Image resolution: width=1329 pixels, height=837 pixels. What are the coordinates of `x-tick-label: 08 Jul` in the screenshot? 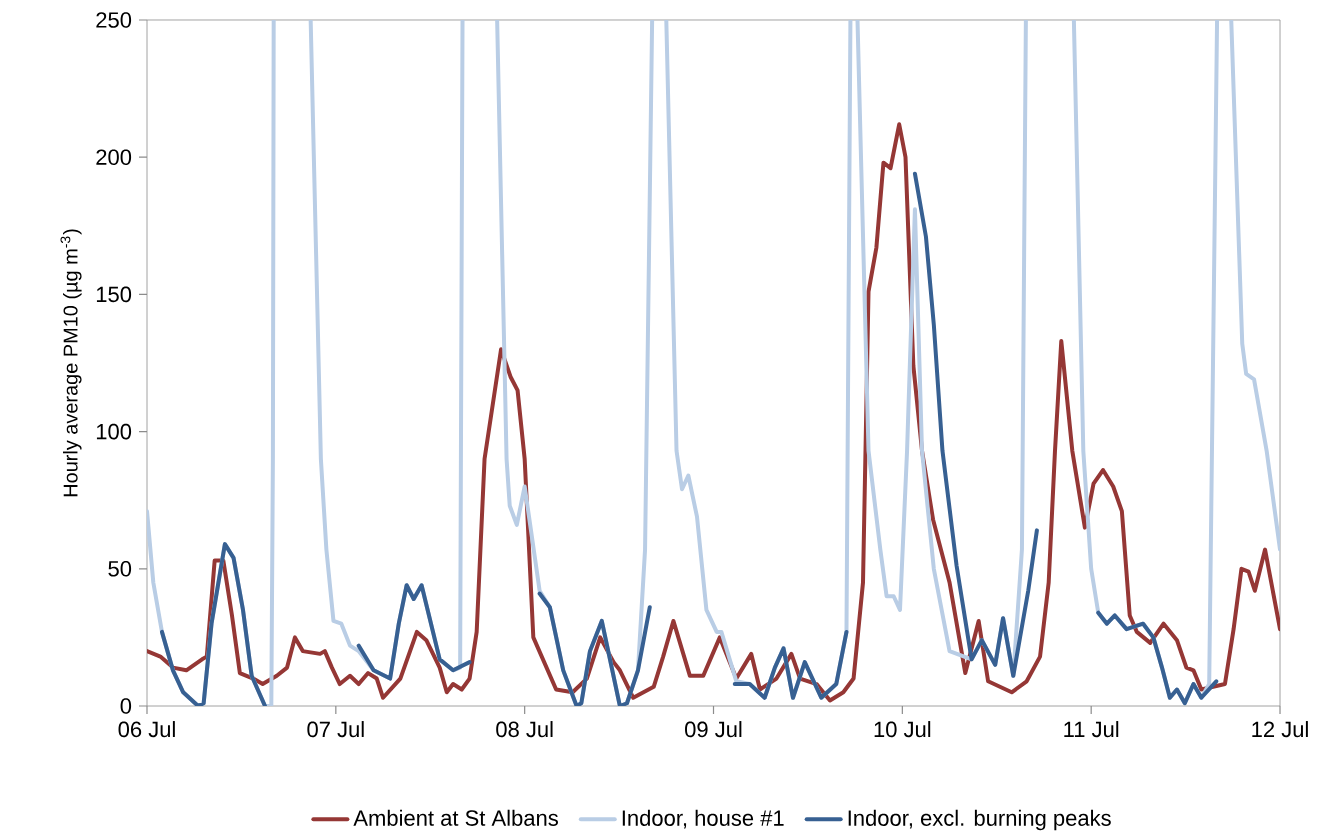 It's located at (524, 729).